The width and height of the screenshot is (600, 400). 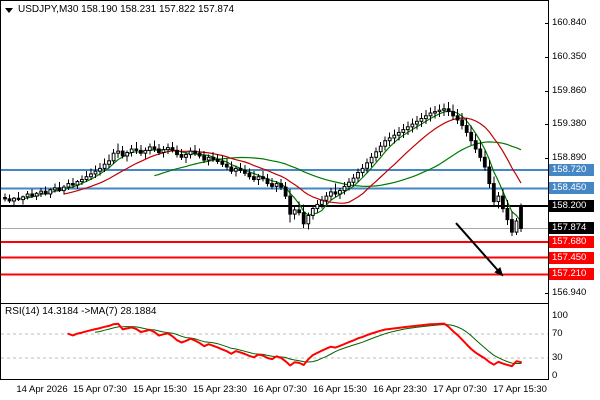 I want to click on price-level-badge-red: 157.210, so click(x=571, y=274).